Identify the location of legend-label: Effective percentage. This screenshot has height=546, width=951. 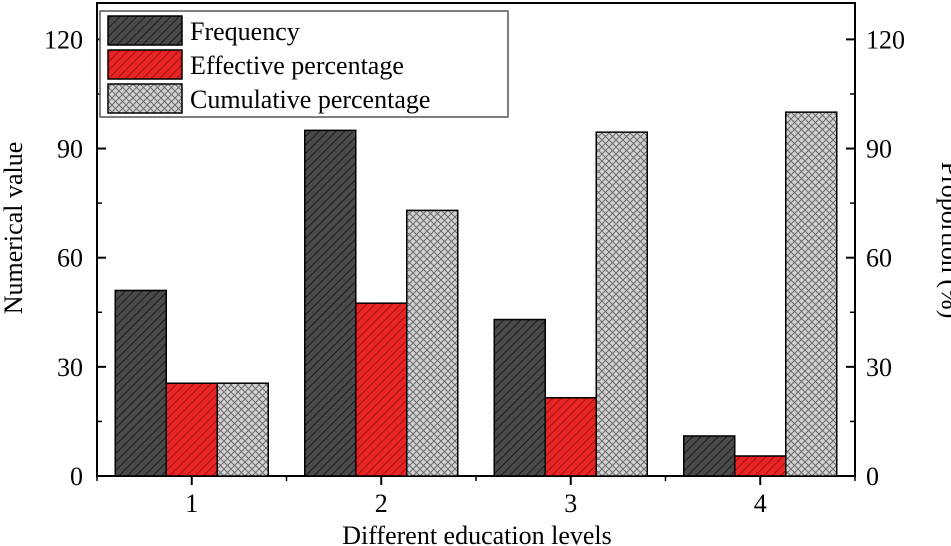
(297, 65).